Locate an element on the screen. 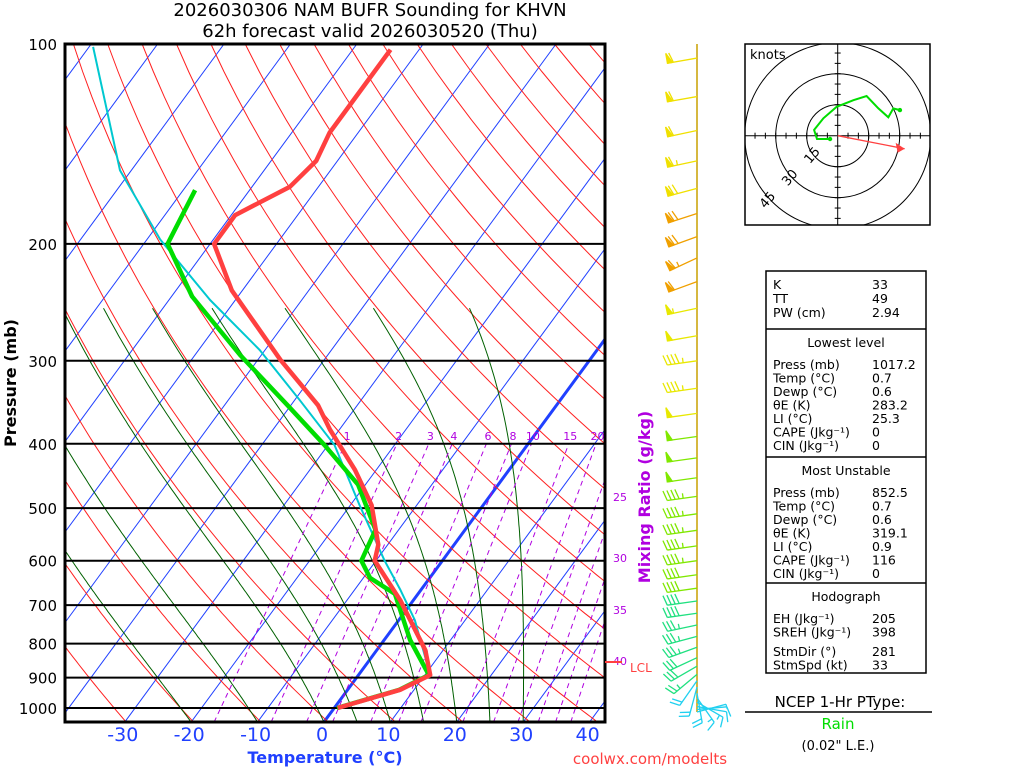  index-value: 0.7 is located at coordinates (882, 506).